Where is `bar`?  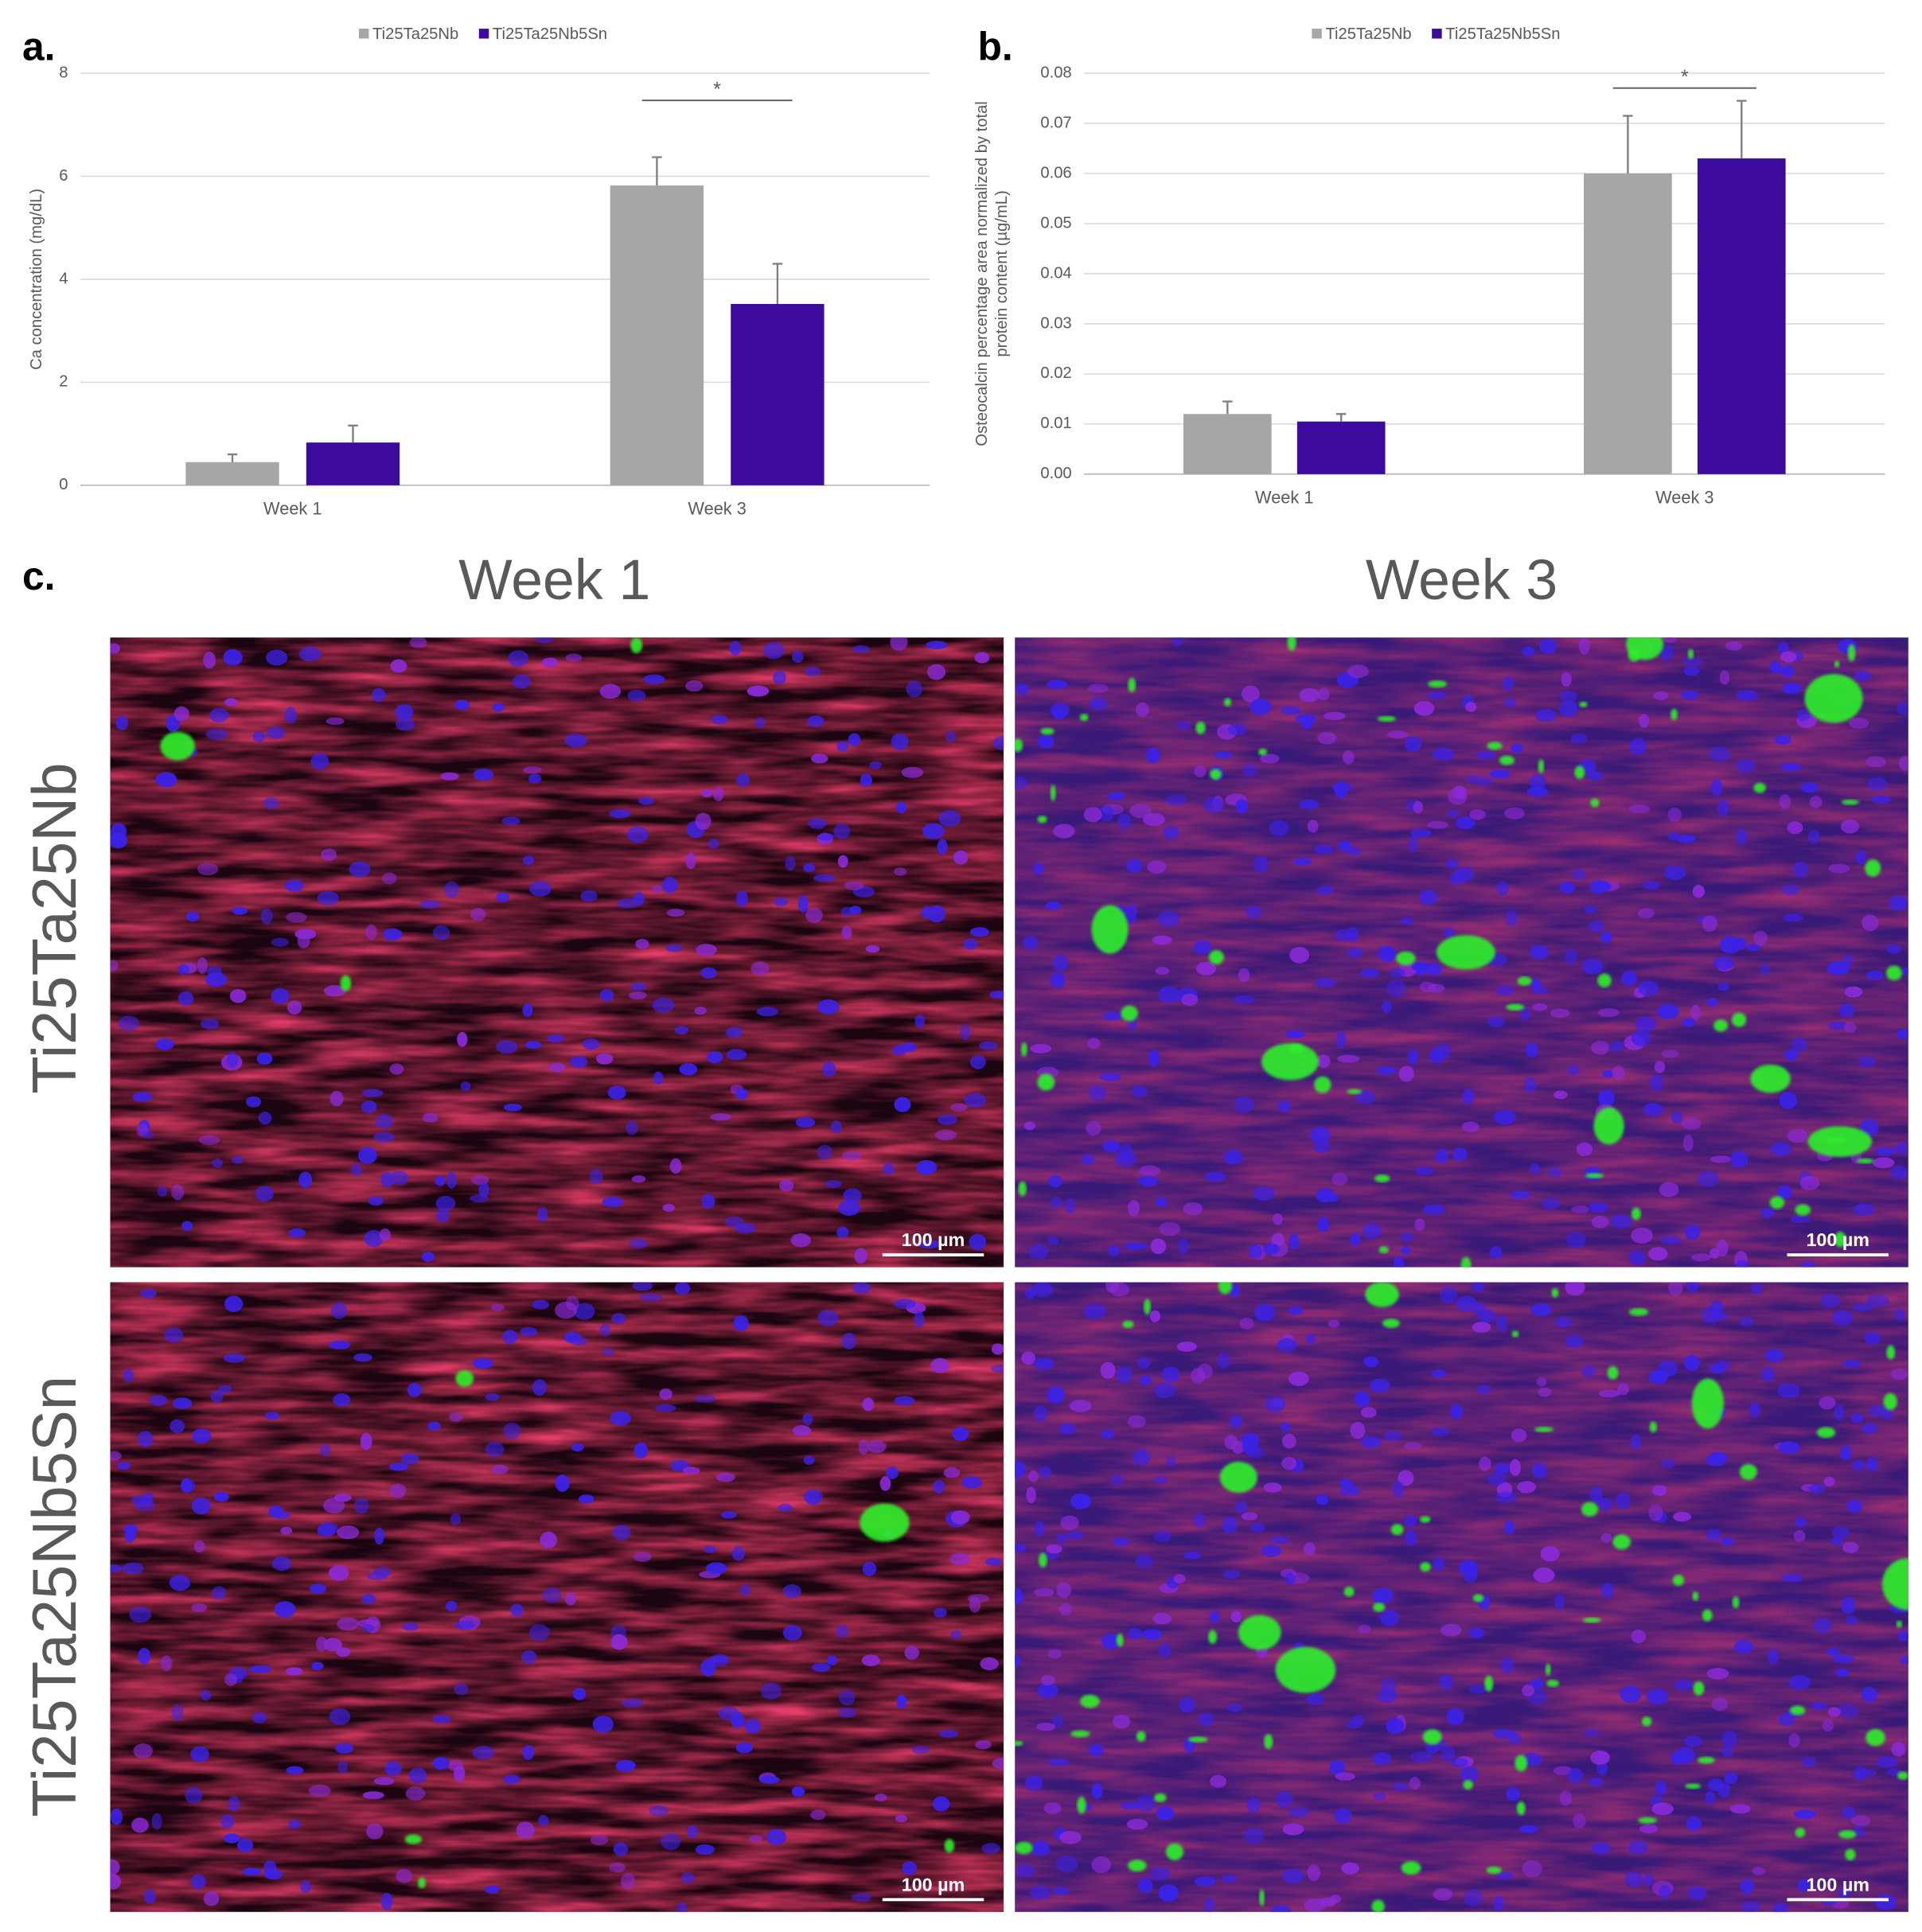 bar is located at coordinates (657, 335).